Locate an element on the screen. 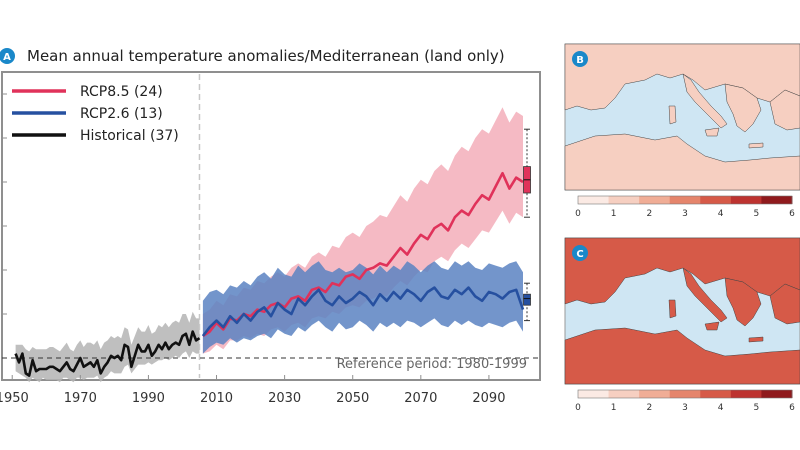 Image resolution: width=800 pixels, height=450 pixels. boxplot-rcp85 is located at coordinates (527, 173).